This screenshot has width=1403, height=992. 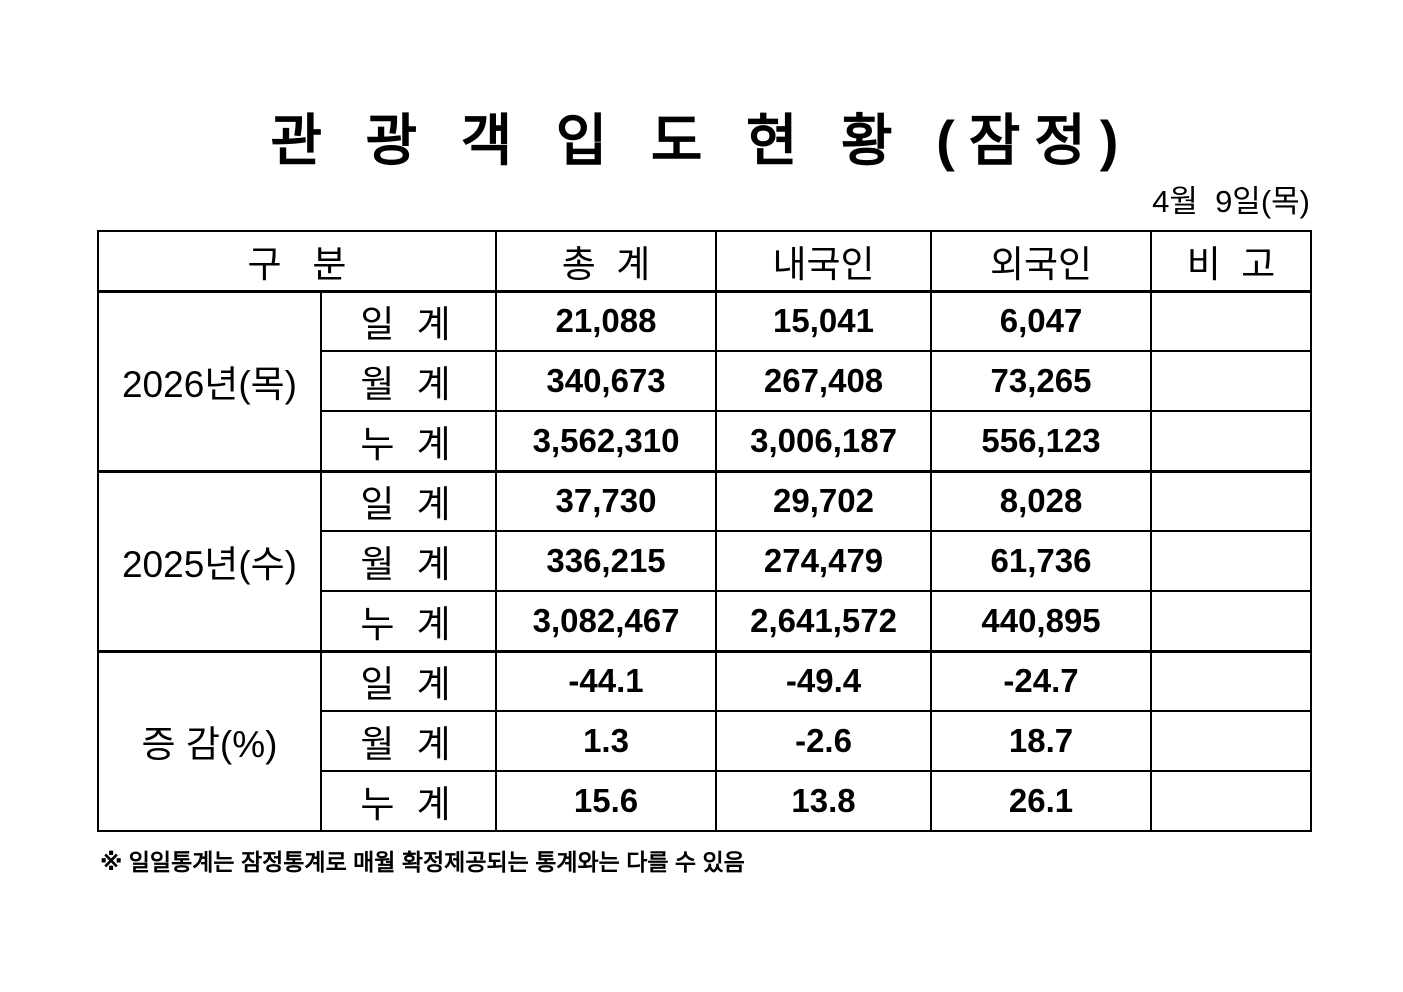 What do you see at coordinates (1041, 680) in the screenshot?
I see `cell-foreign: -24.7` at bounding box center [1041, 680].